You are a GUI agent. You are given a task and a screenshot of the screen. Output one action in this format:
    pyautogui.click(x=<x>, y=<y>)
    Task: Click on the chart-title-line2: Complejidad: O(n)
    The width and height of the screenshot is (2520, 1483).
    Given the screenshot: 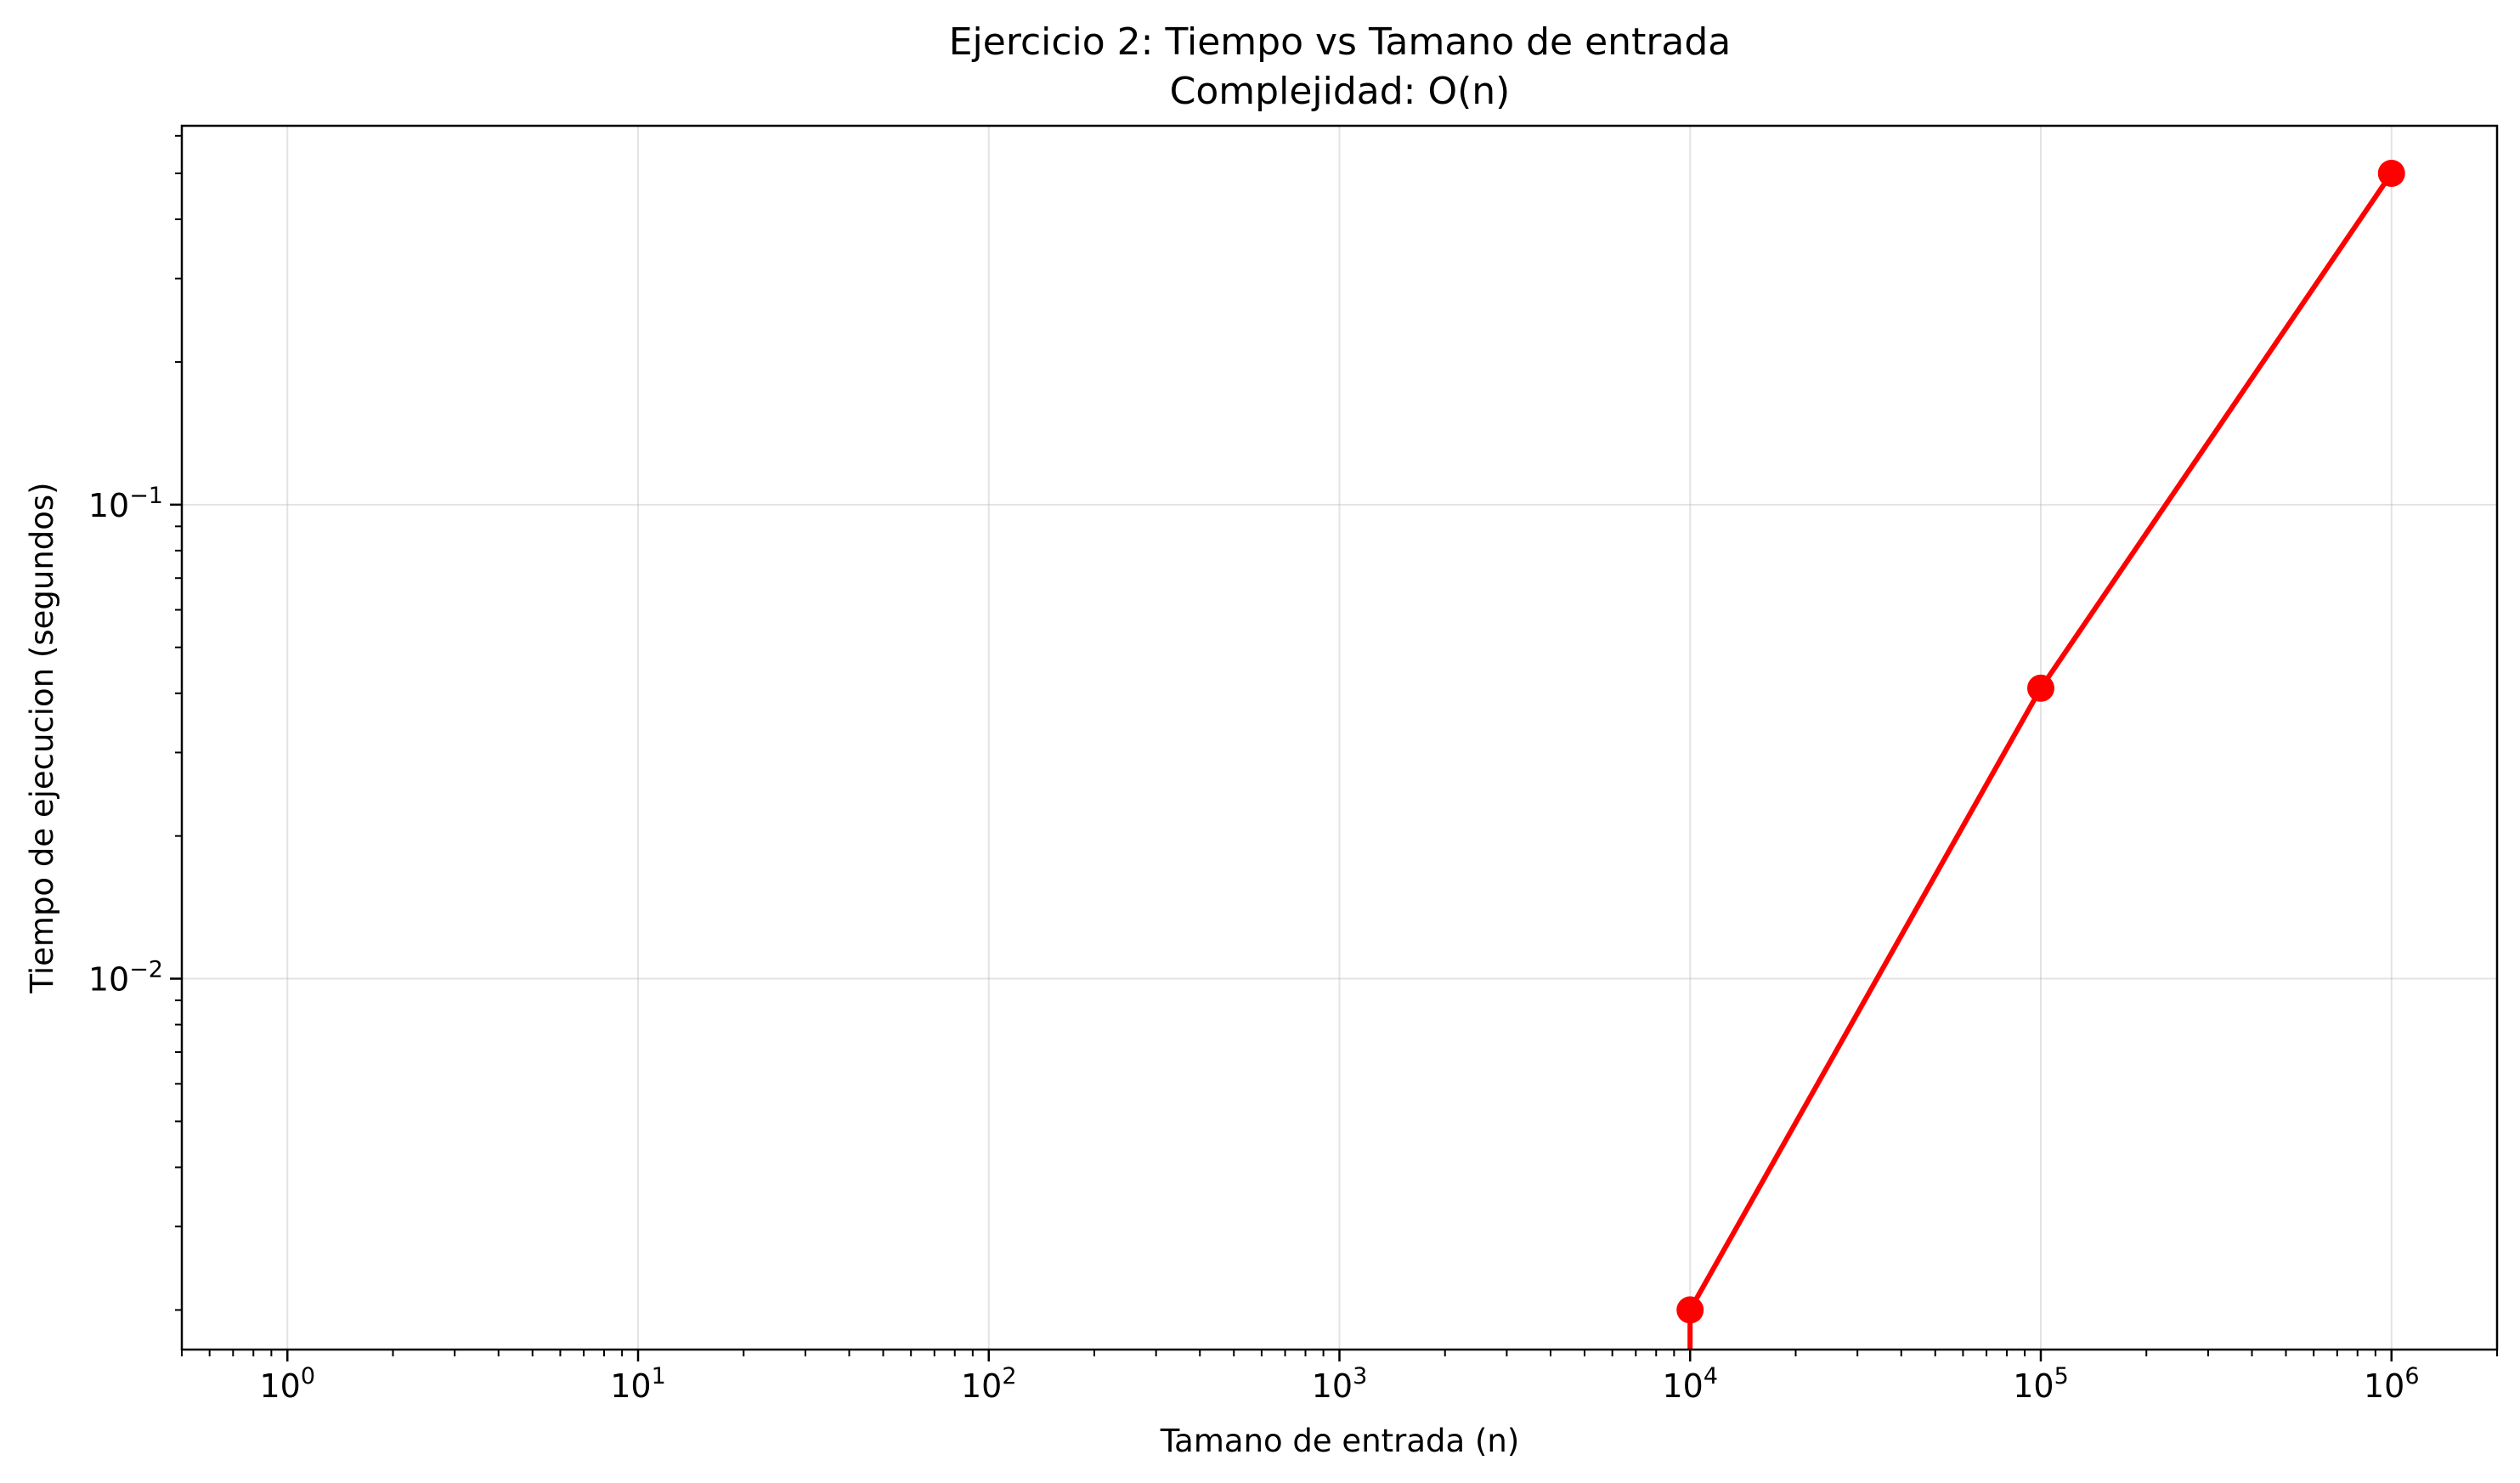 What is the action you would take?
    pyautogui.click(x=1340, y=91)
    